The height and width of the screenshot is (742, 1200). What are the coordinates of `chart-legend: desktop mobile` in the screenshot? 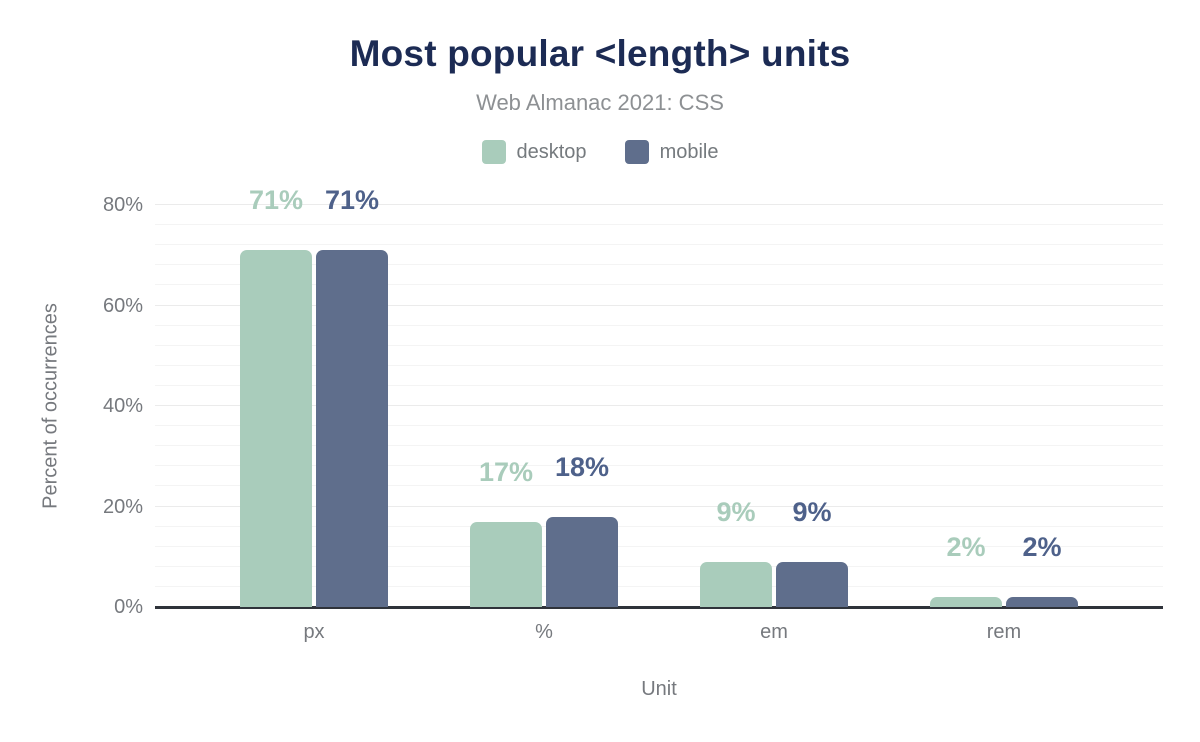 It's located at (600, 152).